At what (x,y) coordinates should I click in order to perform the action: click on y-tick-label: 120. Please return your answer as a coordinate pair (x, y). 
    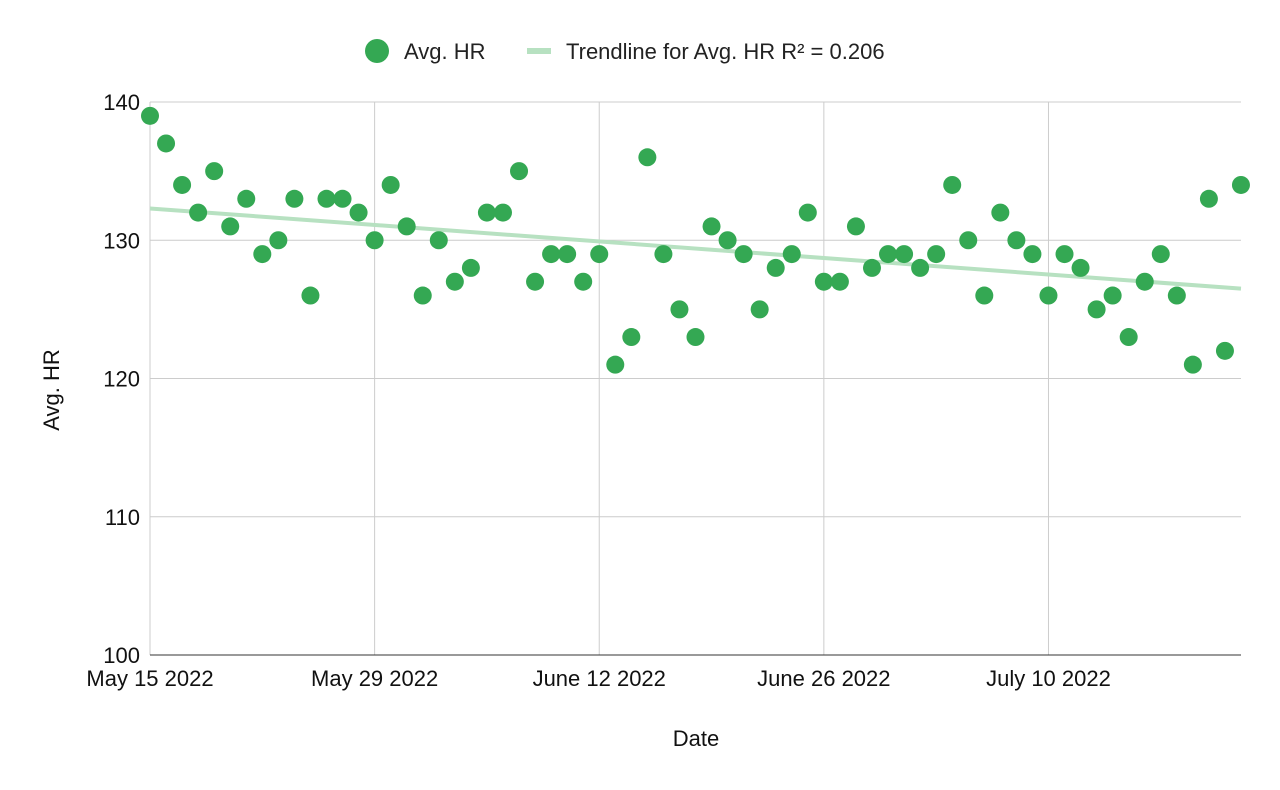
    Looking at the image, I should click on (121, 379).